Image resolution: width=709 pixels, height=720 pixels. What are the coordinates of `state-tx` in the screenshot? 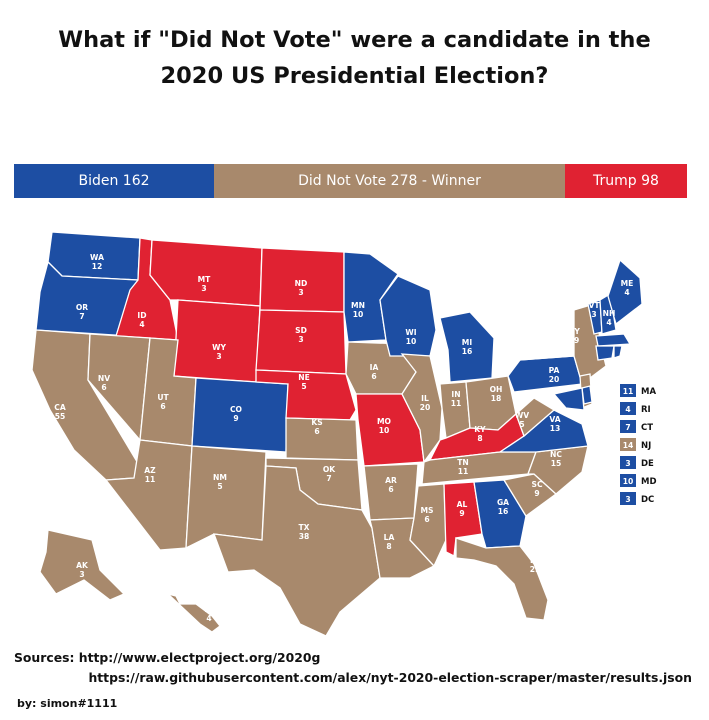 It's located at (297, 551).